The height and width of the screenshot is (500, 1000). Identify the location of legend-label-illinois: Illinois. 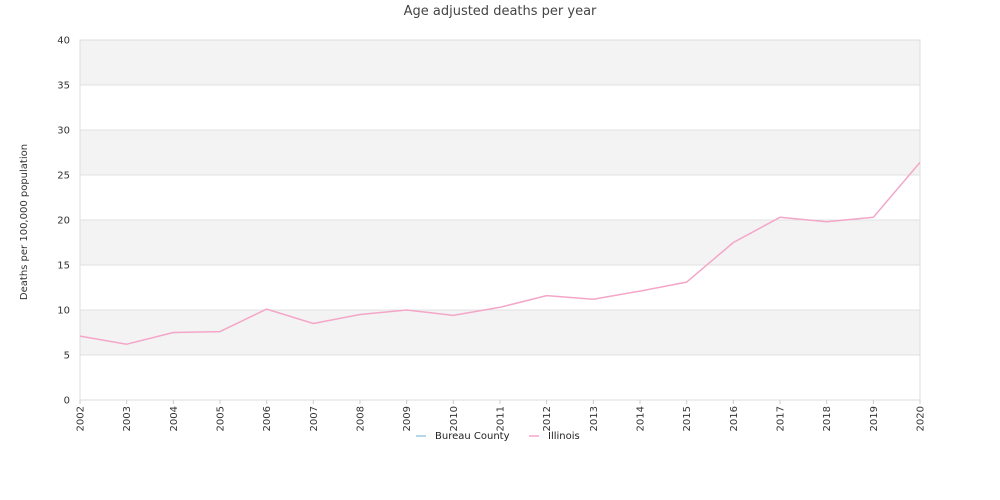
(564, 436).